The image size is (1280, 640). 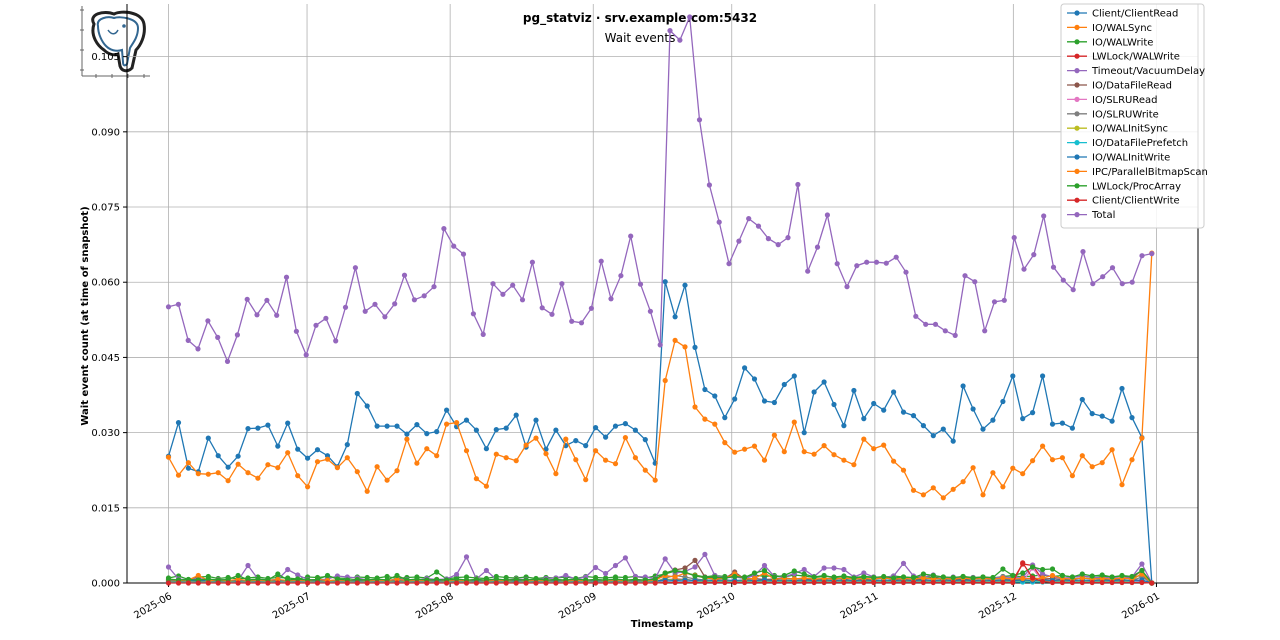 I want to click on legend-entry: IO/WALInitWrite, so click(x=1118, y=158).